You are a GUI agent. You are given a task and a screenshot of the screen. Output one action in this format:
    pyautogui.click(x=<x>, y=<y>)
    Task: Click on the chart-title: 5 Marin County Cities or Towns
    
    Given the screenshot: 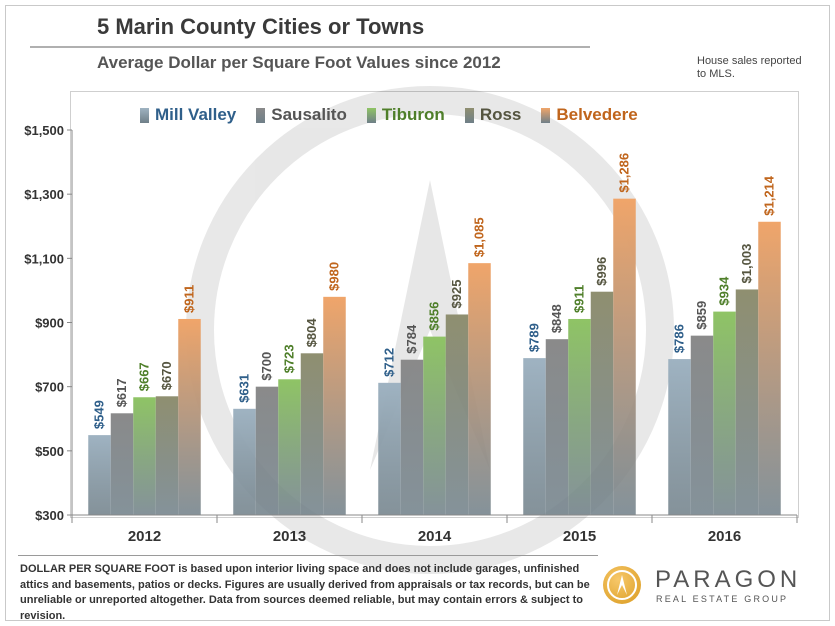 What is the action you would take?
    pyautogui.click(x=261, y=26)
    